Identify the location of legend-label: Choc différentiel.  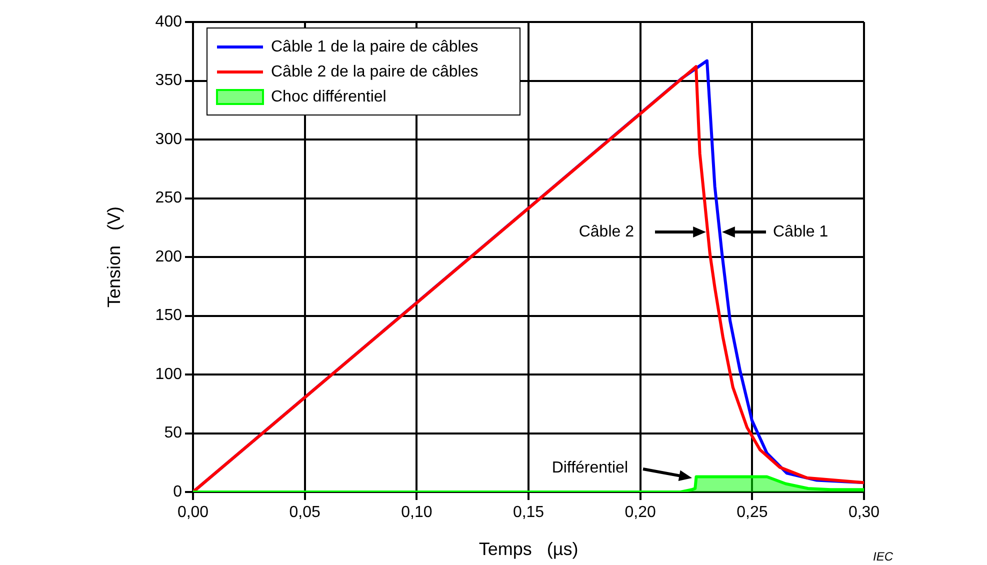
(328, 97).